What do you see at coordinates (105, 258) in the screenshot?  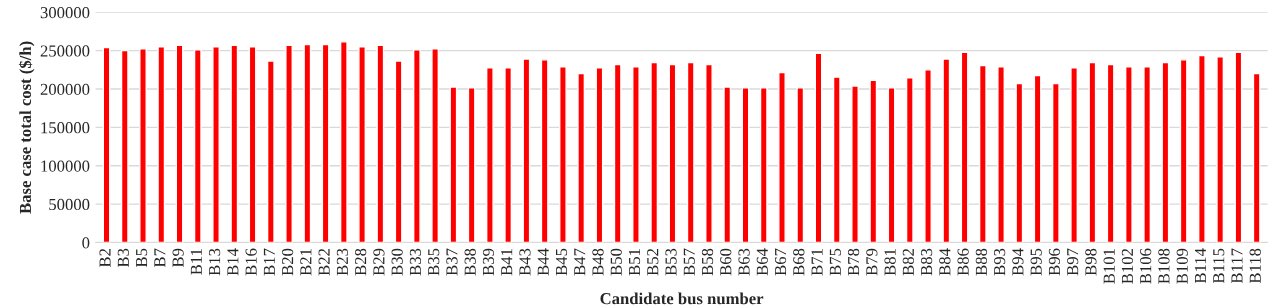 I see `x-tick-label: B2` at bounding box center [105, 258].